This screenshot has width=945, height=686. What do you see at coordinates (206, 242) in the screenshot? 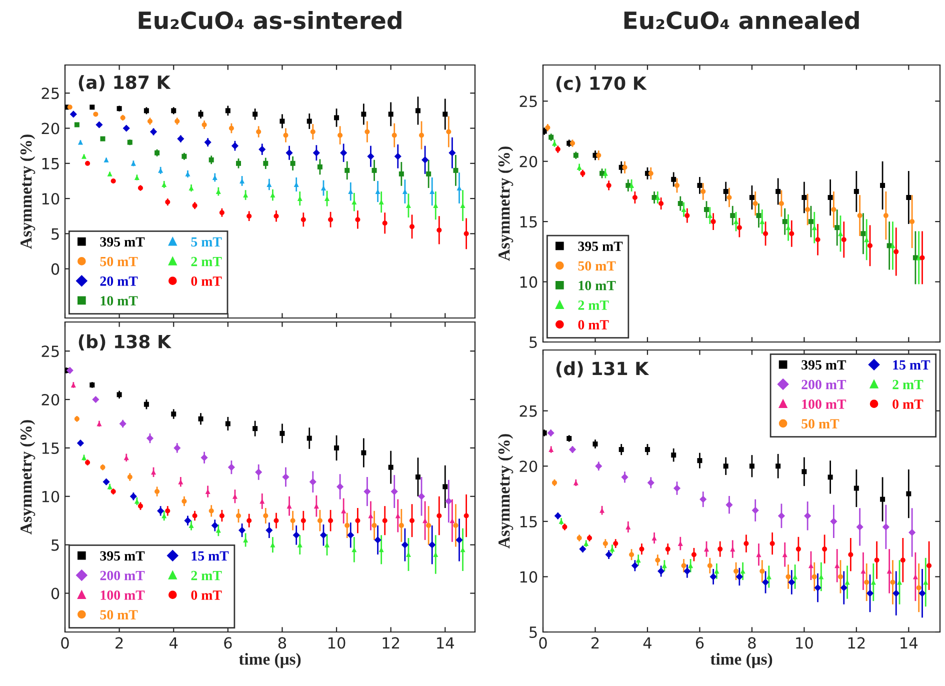
I see `legend-label: 5 mT` at bounding box center [206, 242].